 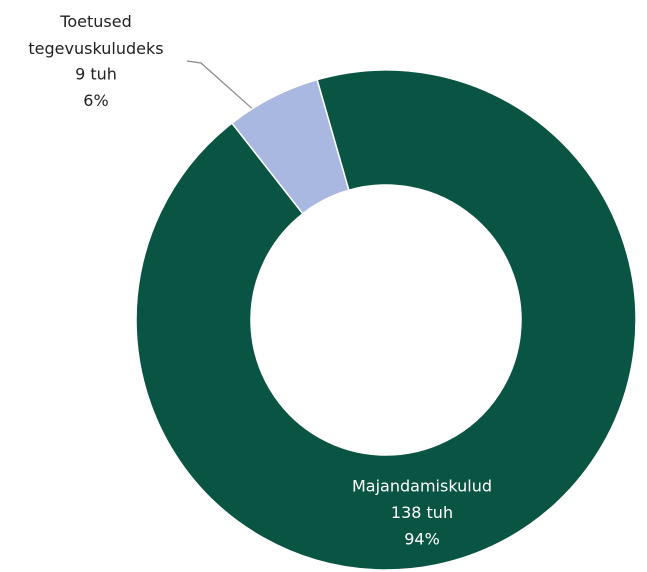 I want to click on label-line: tegevuskuludeks, so click(x=95, y=48).